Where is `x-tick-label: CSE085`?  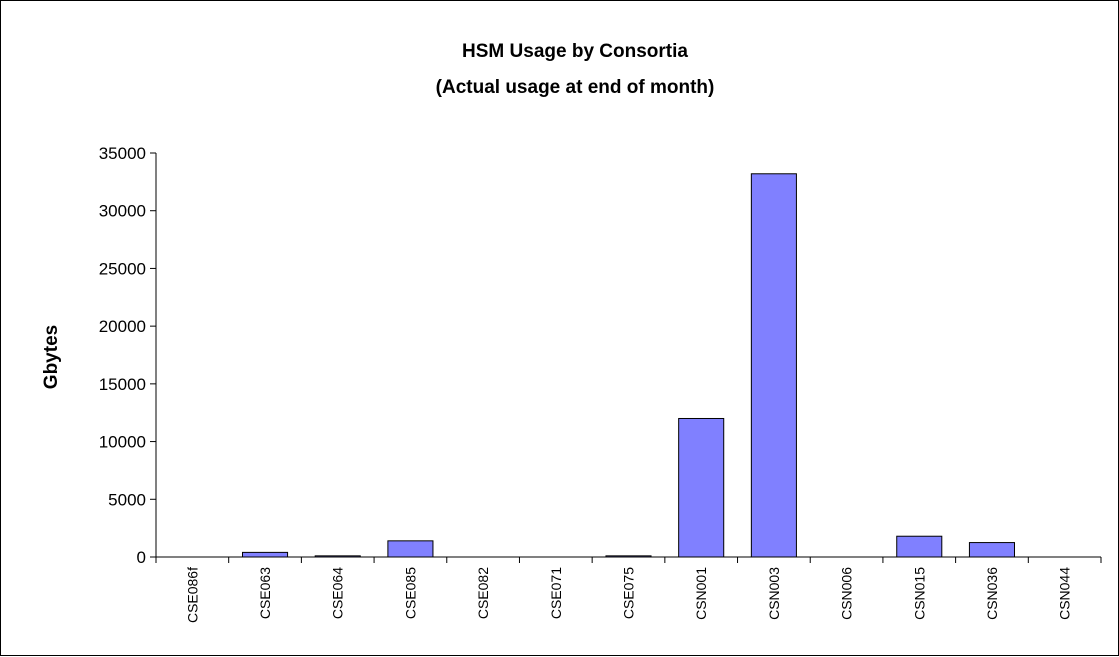 x-tick-label: CSE085 is located at coordinates (410, 593).